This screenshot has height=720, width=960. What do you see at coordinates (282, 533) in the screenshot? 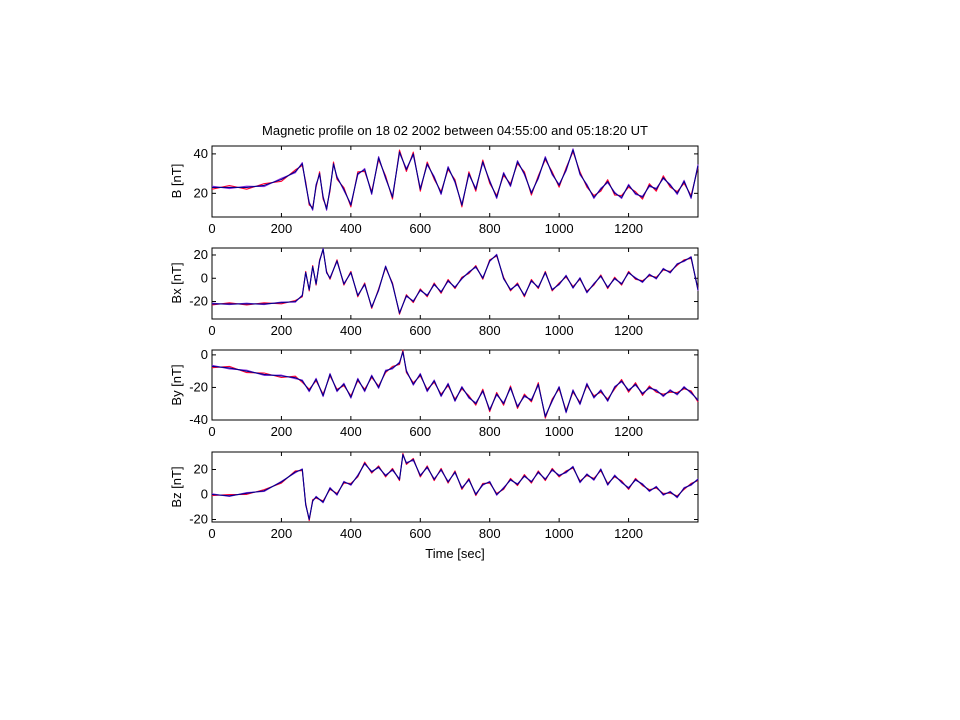
I see `panel-bz-xtick-label: 200` at bounding box center [282, 533].